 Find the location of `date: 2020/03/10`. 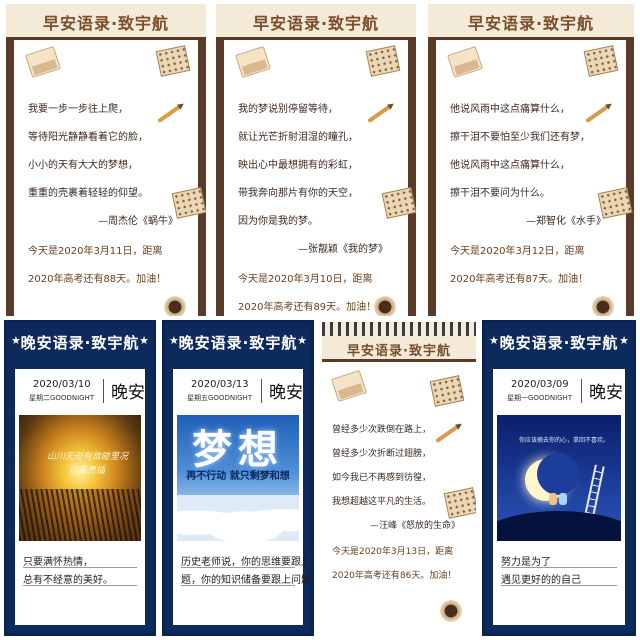

date: 2020/03/10 is located at coordinates (62, 384).